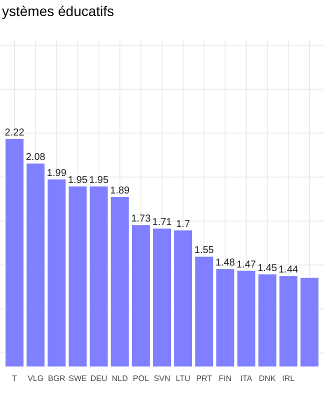 This screenshot has height=400, width=324. What do you see at coordinates (141, 378) in the screenshot?
I see `x-tick-label: POL` at bounding box center [141, 378].